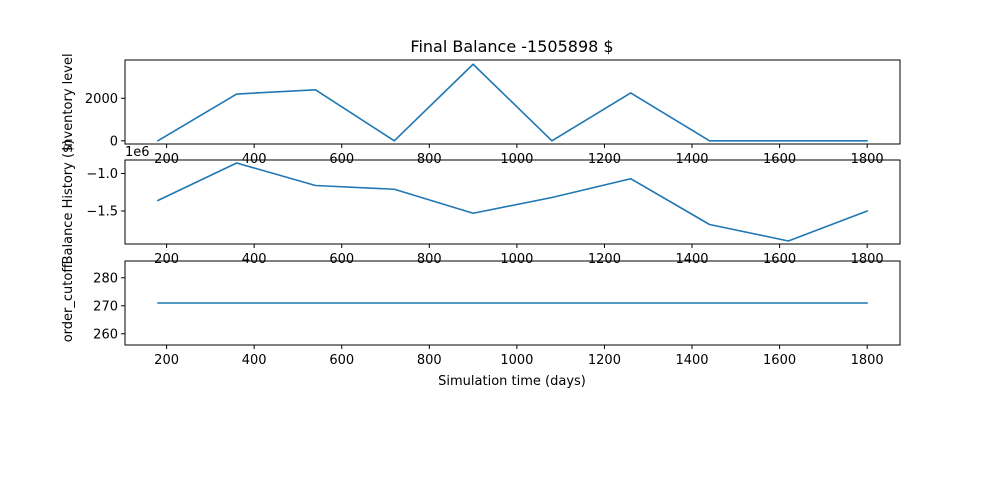 Image resolution: width=1000 pixels, height=500 pixels. What do you see at coordinates (512, 381) in the screenshot?
I see `x-axis-label: Simulation time (days)` at bounding box center [512, 381].